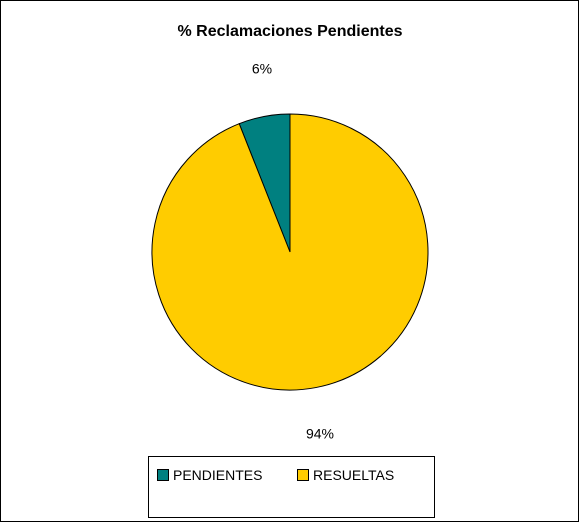 Image resolution: width=580 pixels, height=531 pixels. I want to click on legend-label: RESUELTAS, so click(354, 475).